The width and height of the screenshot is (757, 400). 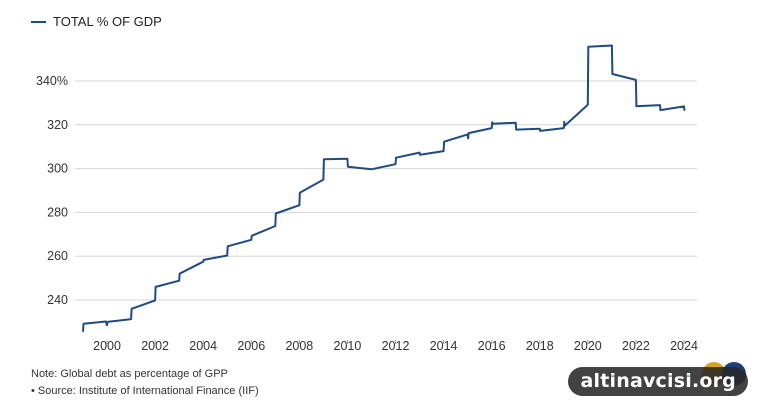 What do you see at coordinates (57, 212) in the screenshot?
I see `y-tick-label: 280` at bounding box center [57, 212].